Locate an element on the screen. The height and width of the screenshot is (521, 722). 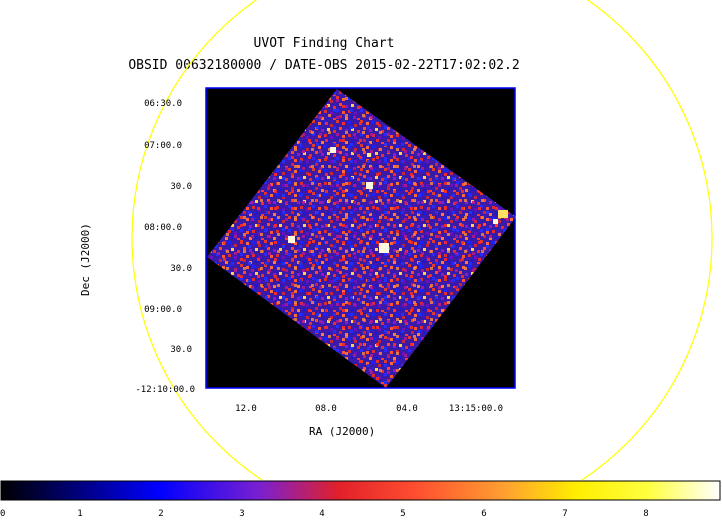
x-tick-label: 08.0 is located at coordinates (326, 409).